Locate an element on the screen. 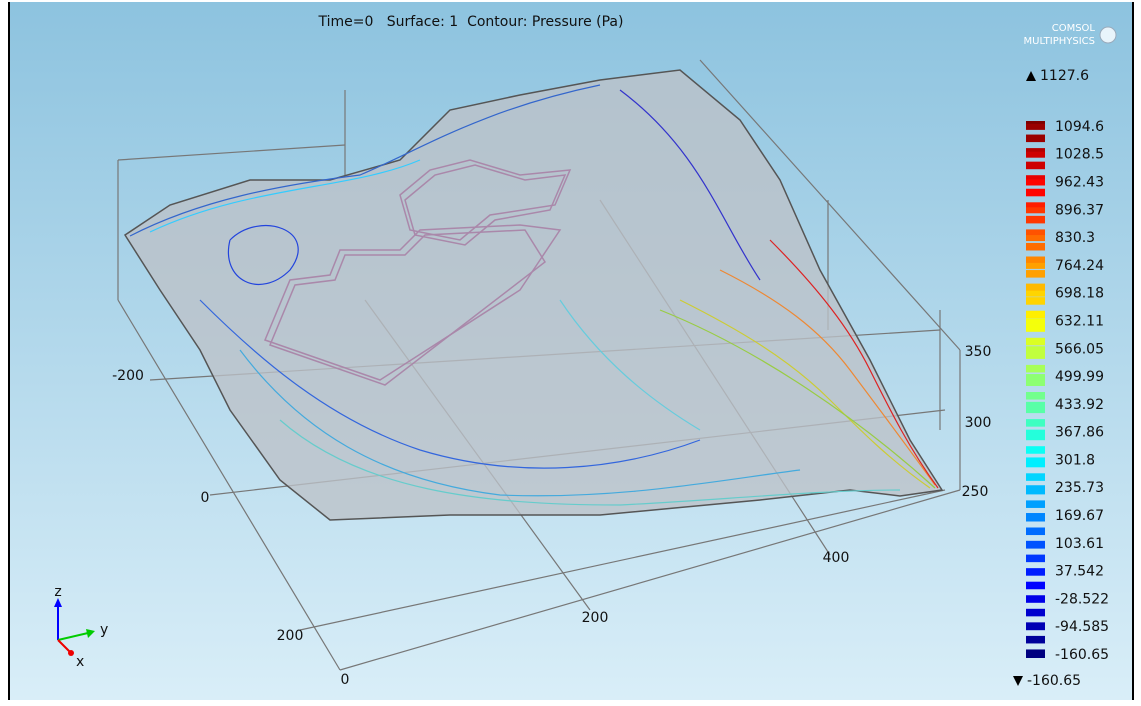 The width and height of the screenshot is (1141, 706). axis-tick-label: 350 is located at coordinates (978, 352).